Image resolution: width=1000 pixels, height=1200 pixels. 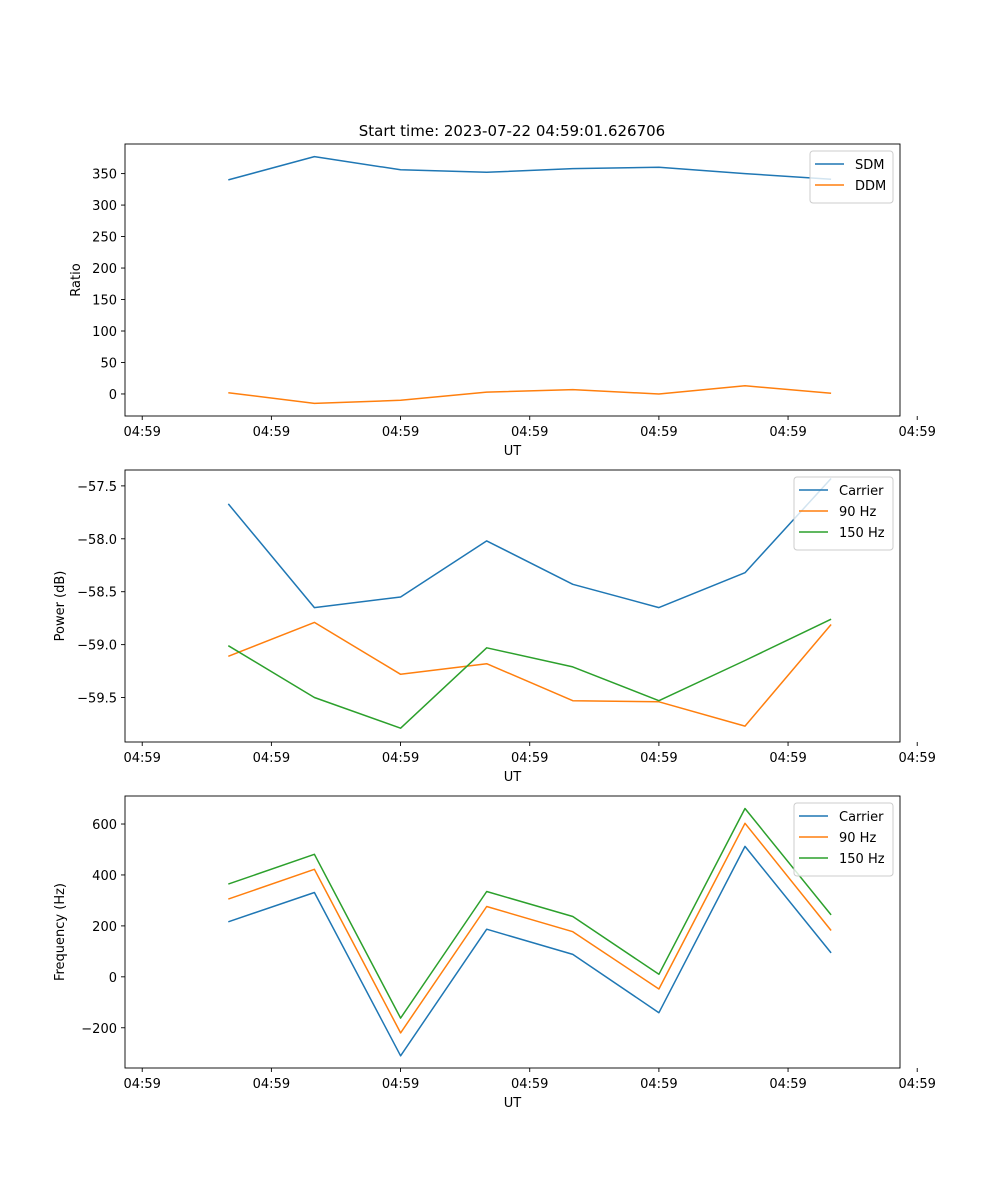 What do you see at coordinates (862, 859) in the screenshot?
I see `frequency-legend-label: 150 Hz` at bounding box center [862, 859].